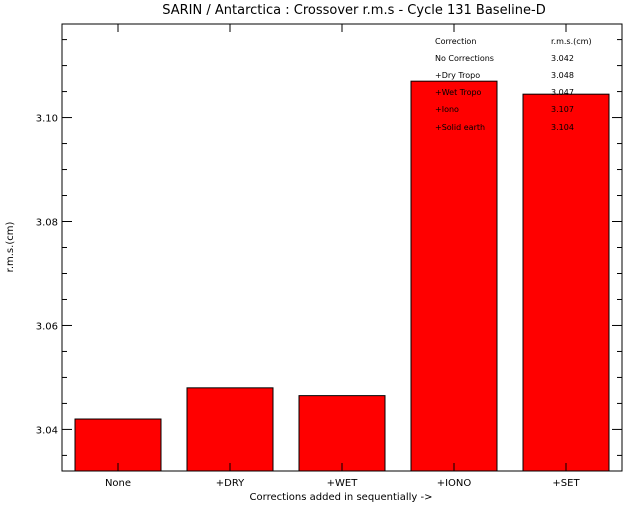 This screenshot has height=512, width=640. I want to click on table-row-label: +Wet Tropo, so click(458, 92).